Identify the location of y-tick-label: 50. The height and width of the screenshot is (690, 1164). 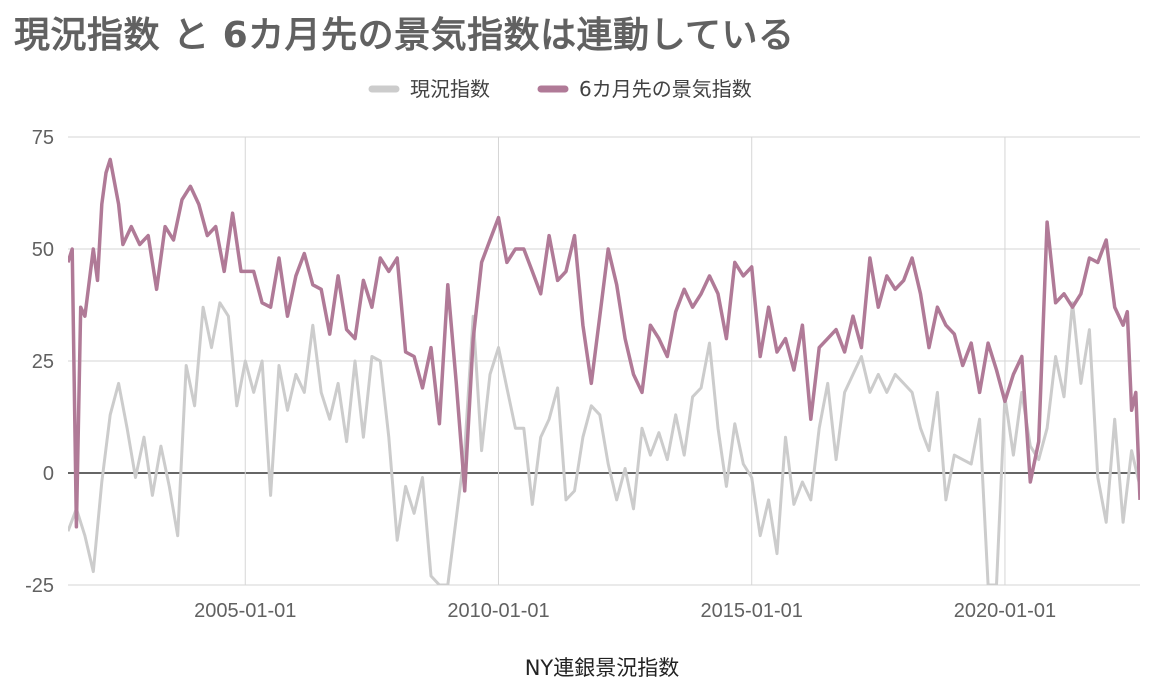
(43, 250).